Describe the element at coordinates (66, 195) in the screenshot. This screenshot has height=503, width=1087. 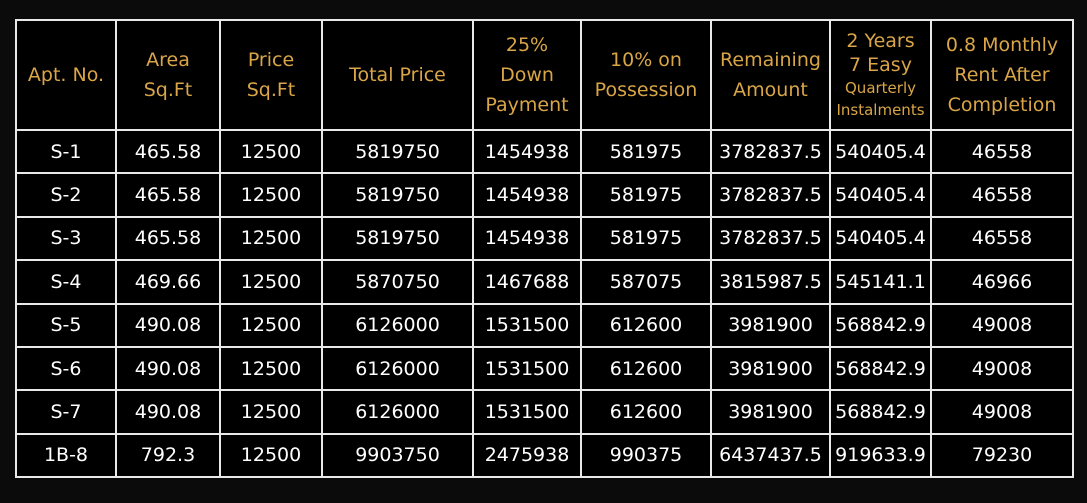
I see `cell-apt-no: S-2` at that location.